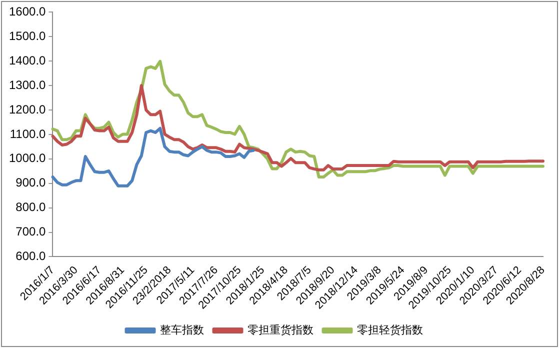 The height and width of the screenshot is (348, 559). Describe the element at coordinates (31, 207) in the screenshot. I see `y-tick-label: 800.0` at that location.